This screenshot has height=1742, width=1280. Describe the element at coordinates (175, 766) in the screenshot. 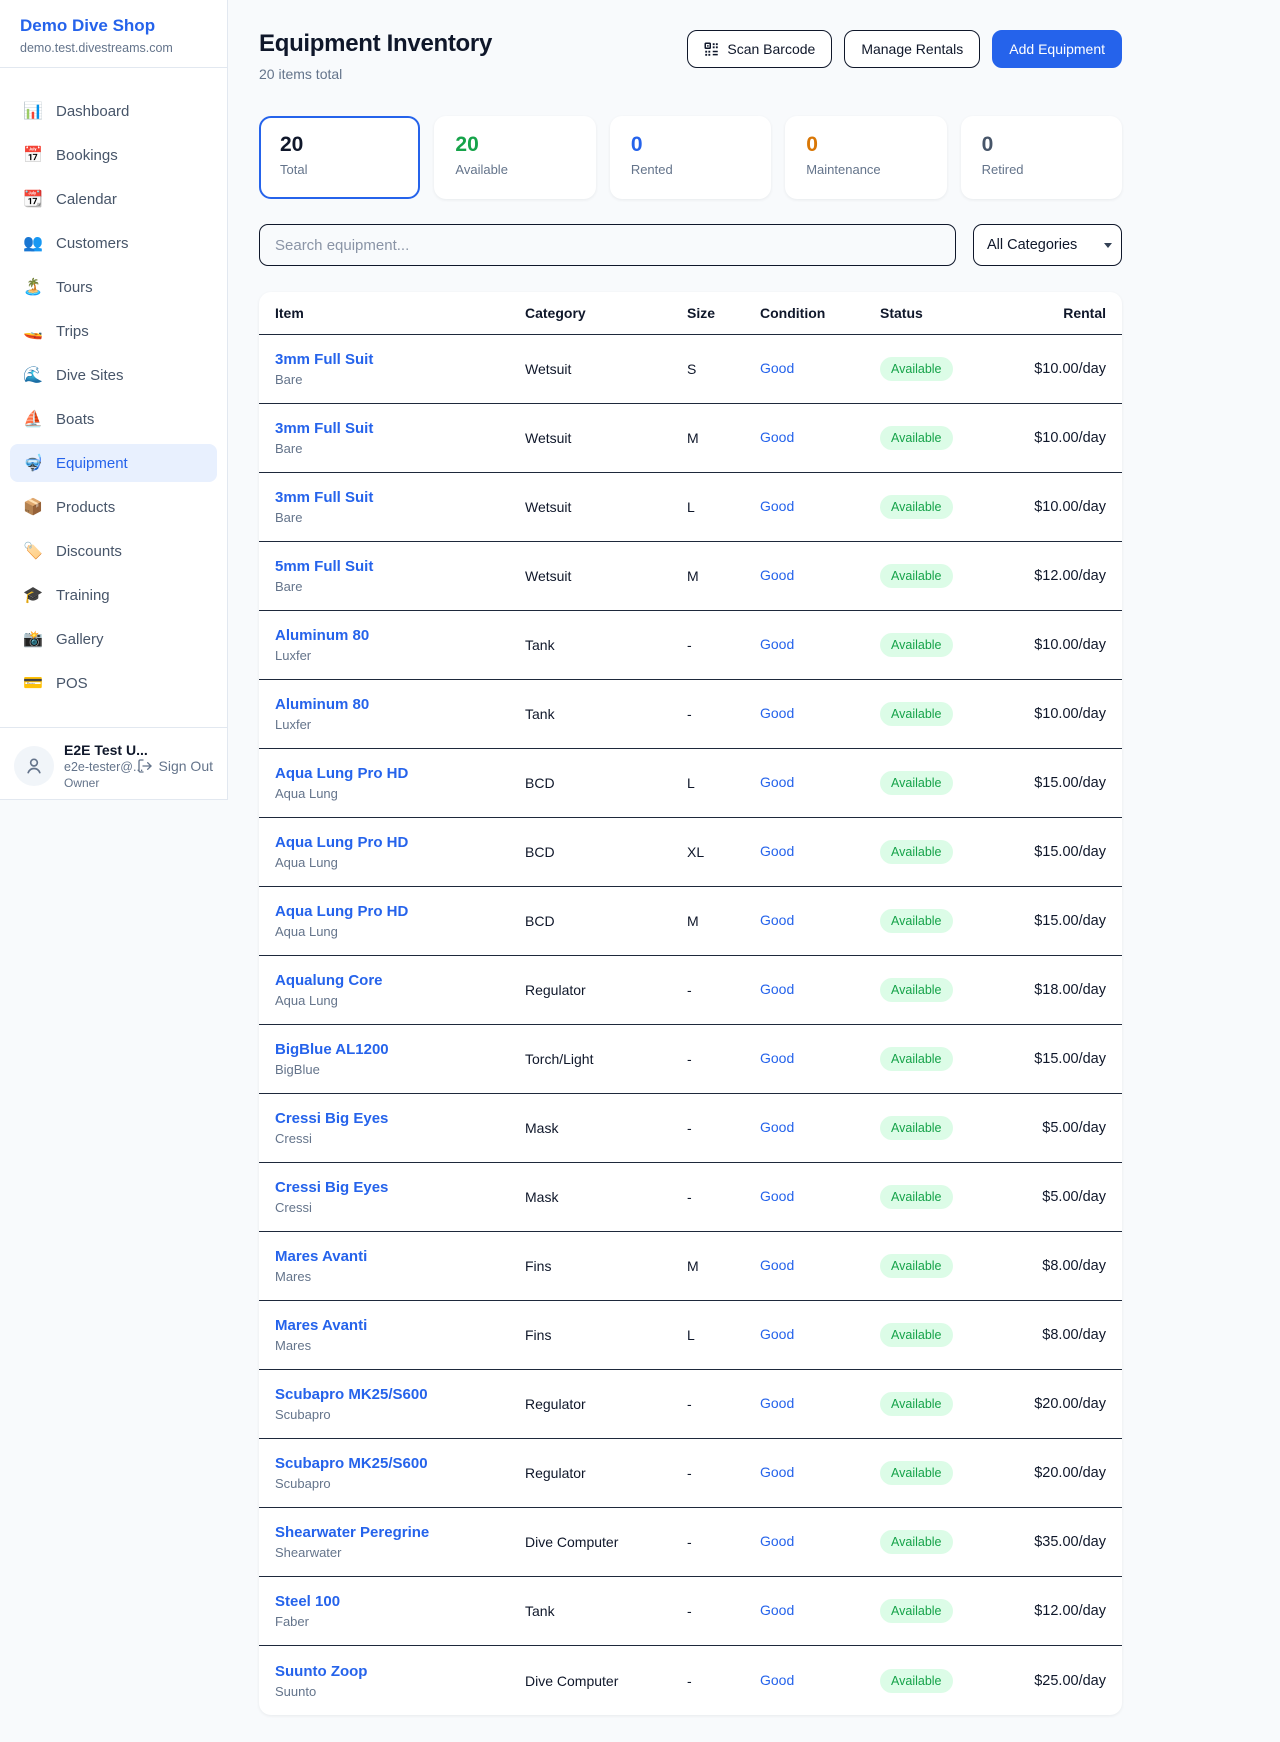

I see `sign-out-button: Sign Out` at that location.